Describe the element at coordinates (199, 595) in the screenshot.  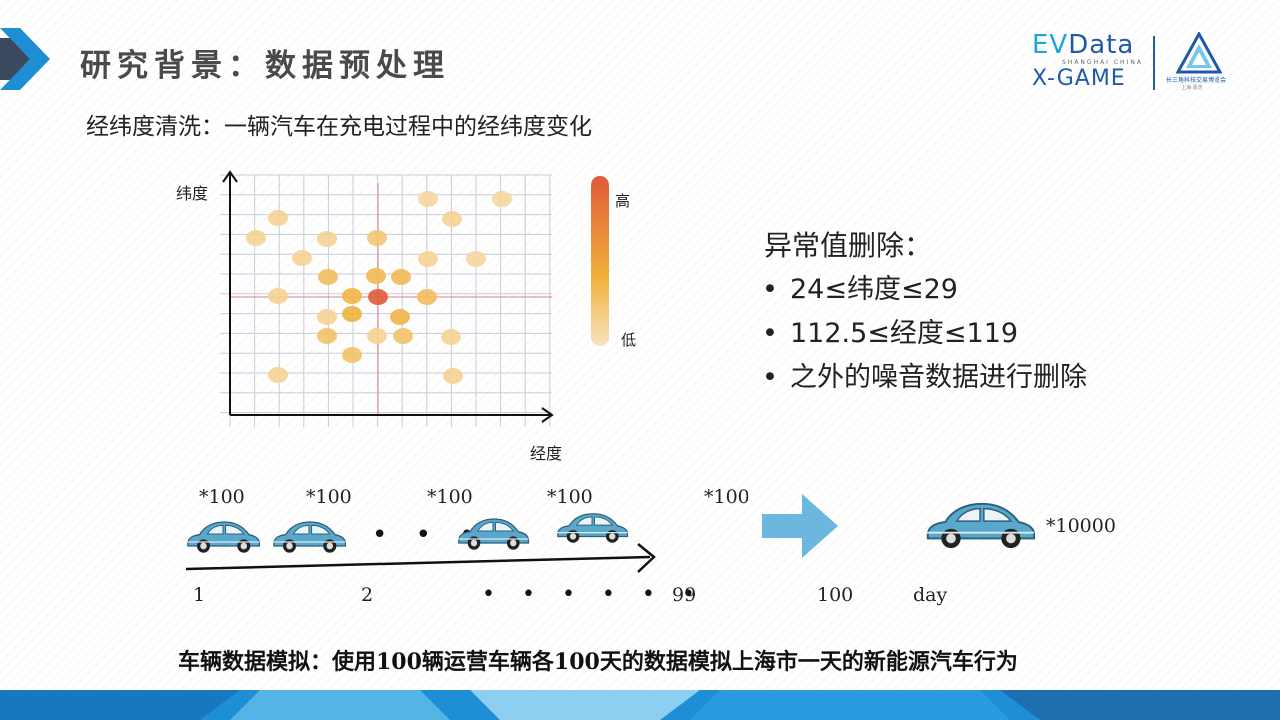
I see `timeline-tick: 1` at that location.